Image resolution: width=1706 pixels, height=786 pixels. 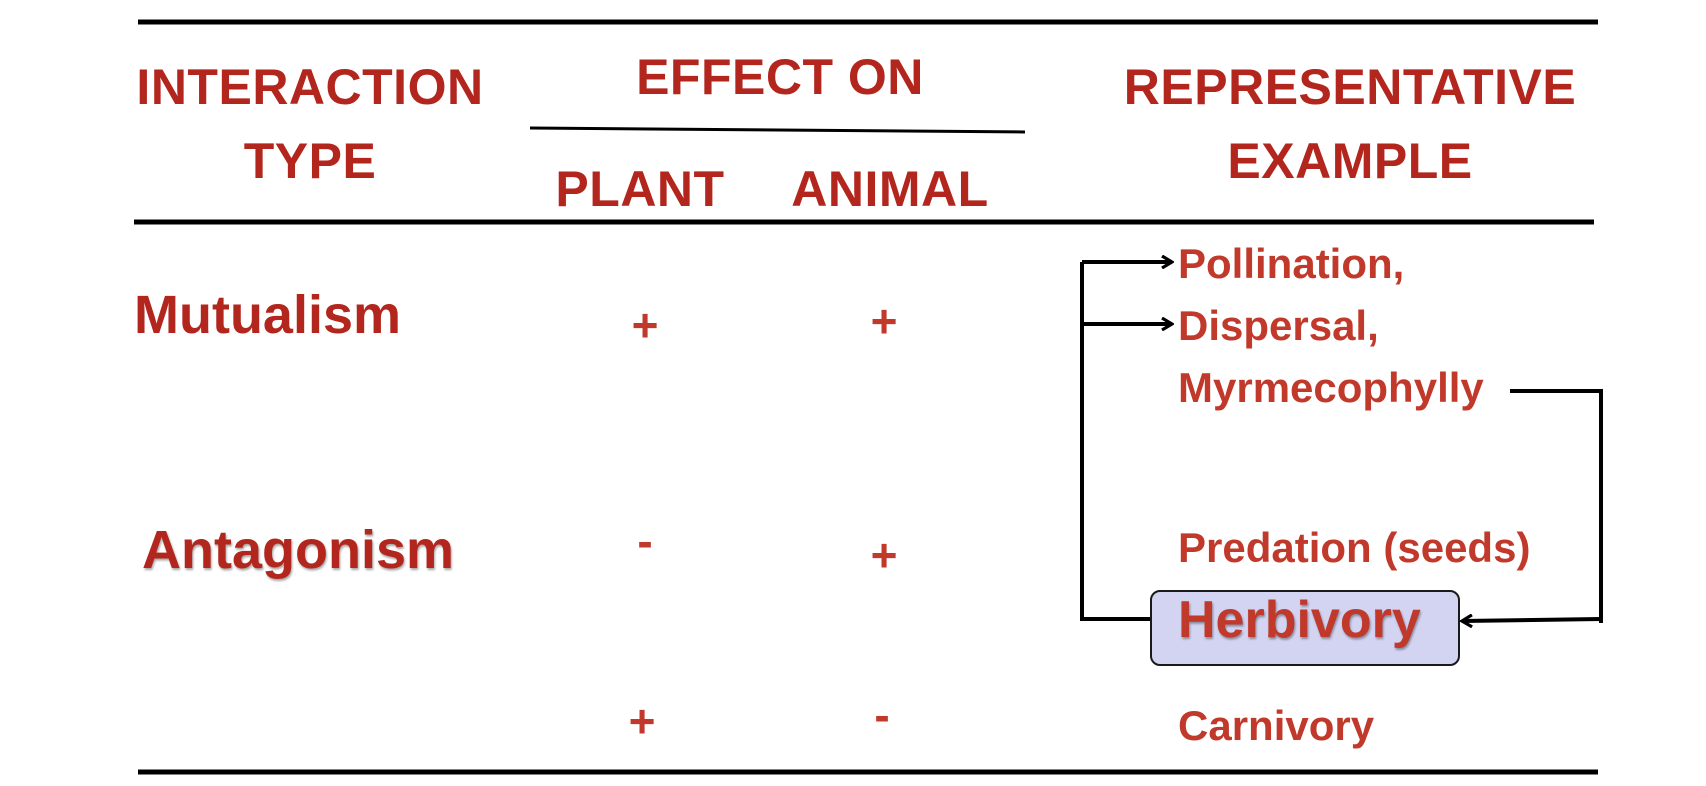 I want to click on carnivory-animal-effect: -, so click(x=882, y=715).